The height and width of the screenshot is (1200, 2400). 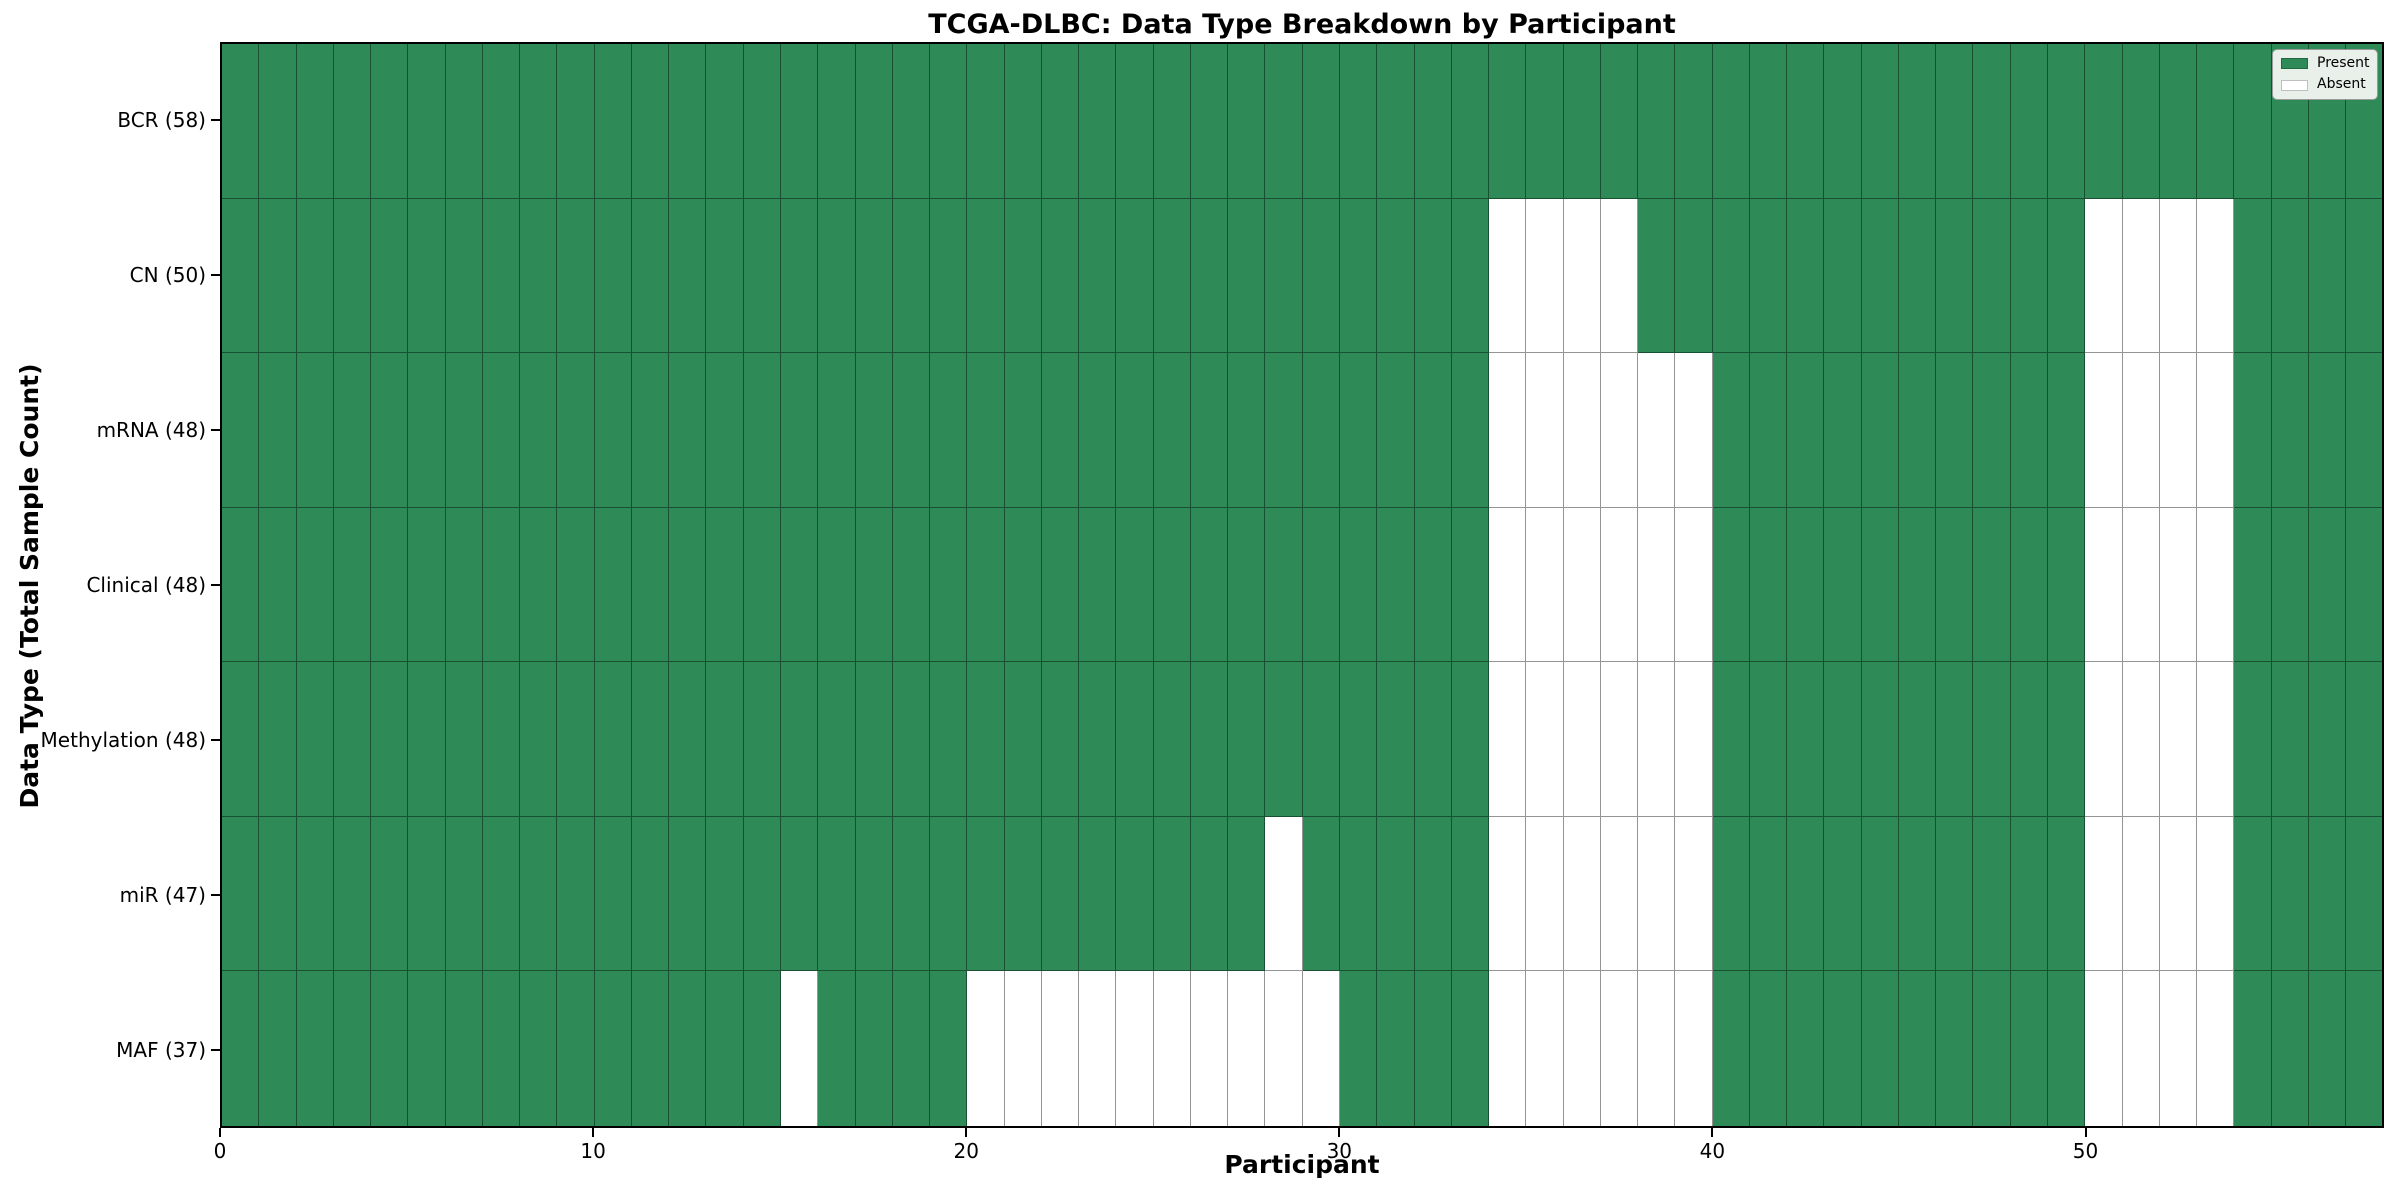 I want to click on cell-Methylation-4-present, so click(x=390, y=739).